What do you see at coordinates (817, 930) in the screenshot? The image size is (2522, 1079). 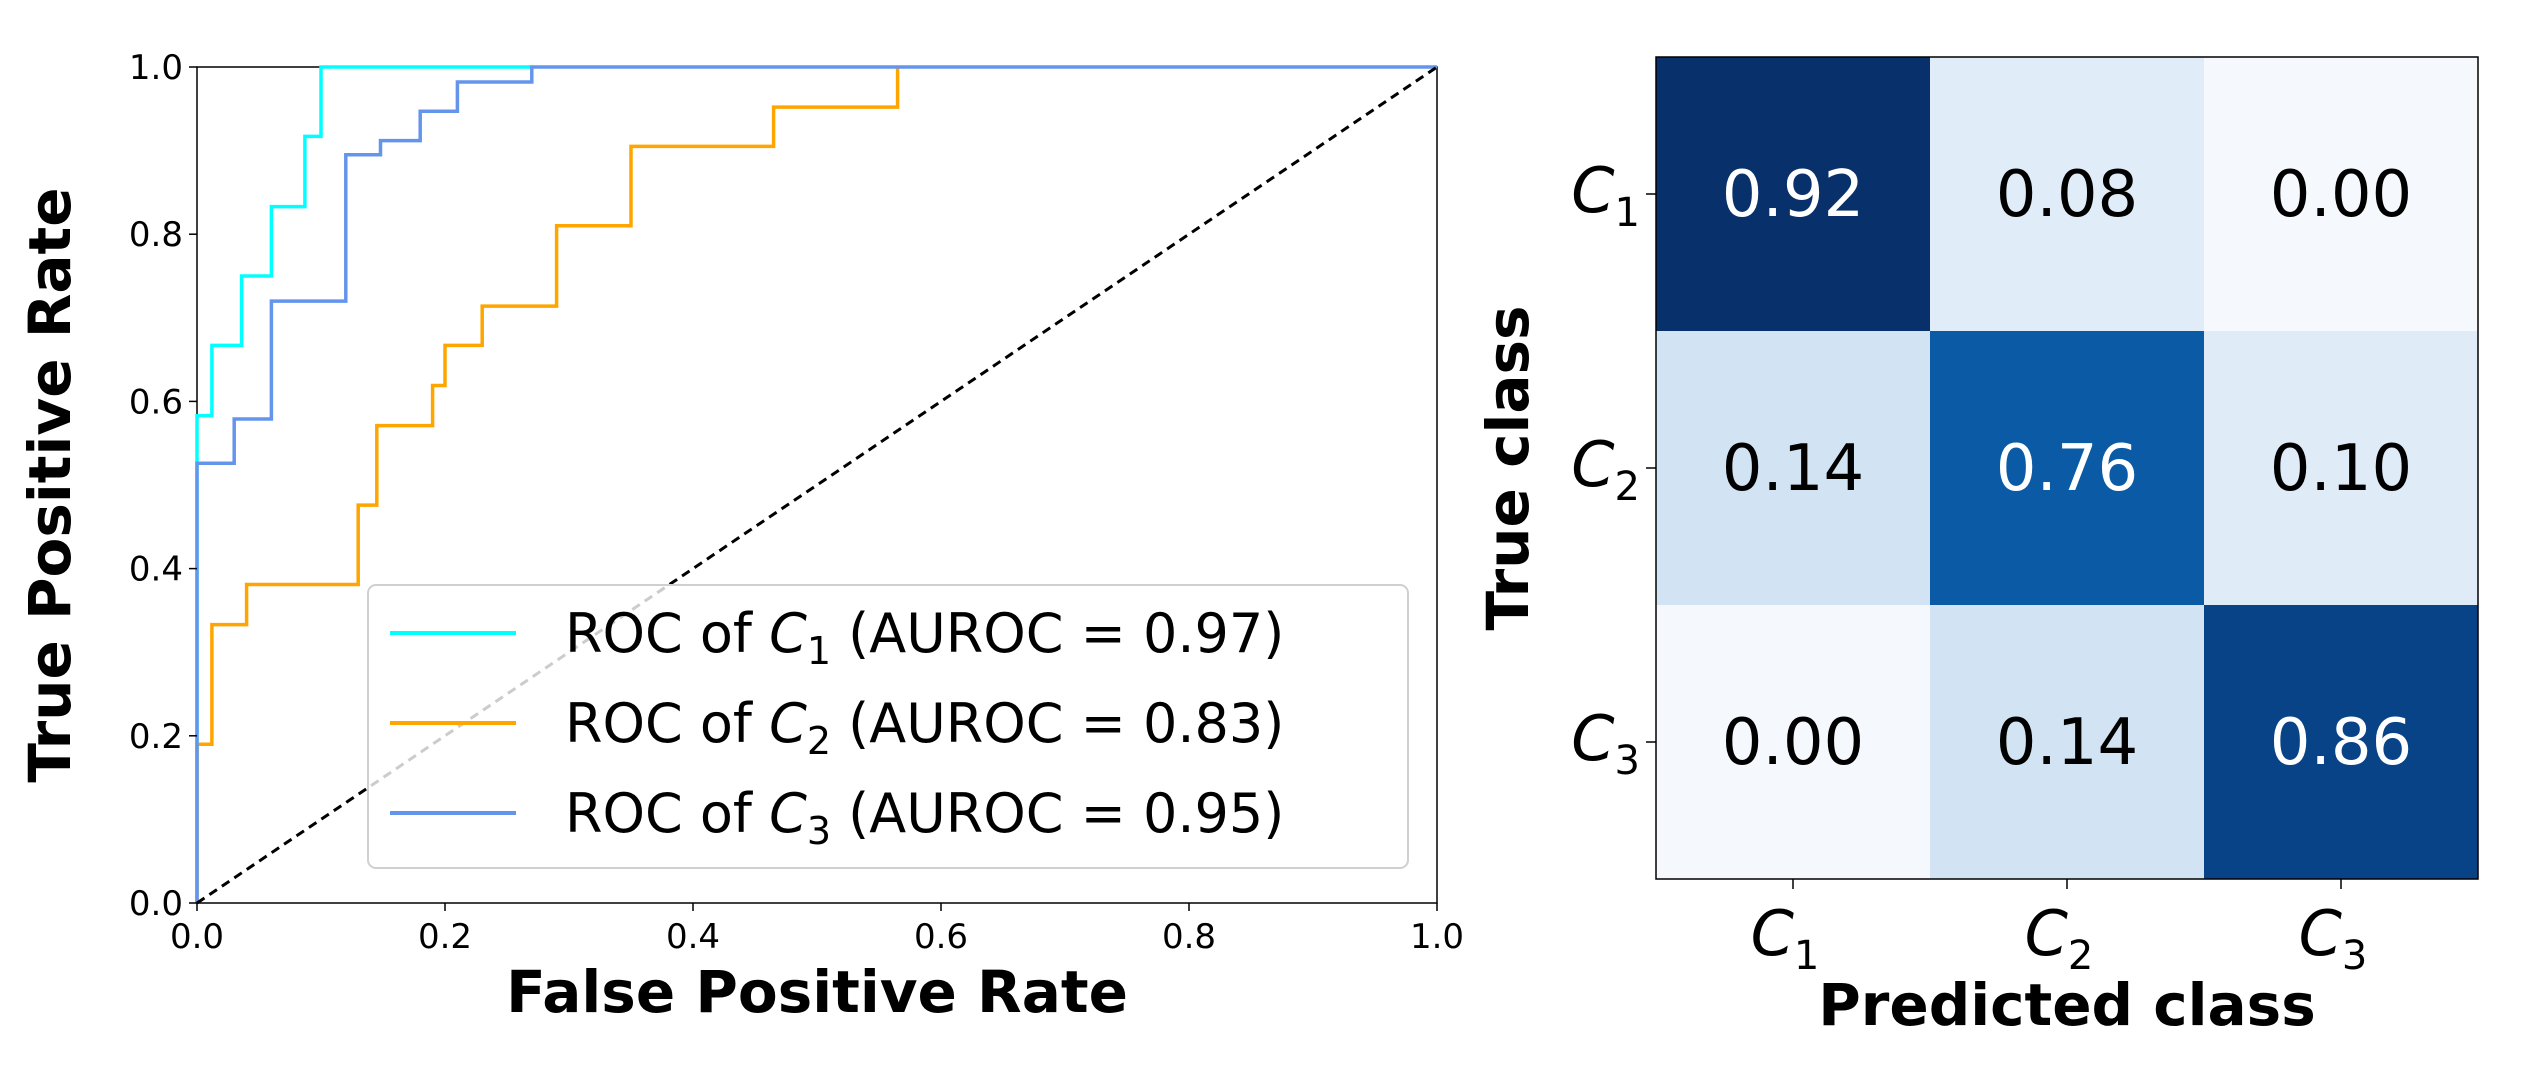 I see `roc-x-ticks: 0.0 0.2 0.4 0.6 0.8 1.0` at bounding box center [817, 930].